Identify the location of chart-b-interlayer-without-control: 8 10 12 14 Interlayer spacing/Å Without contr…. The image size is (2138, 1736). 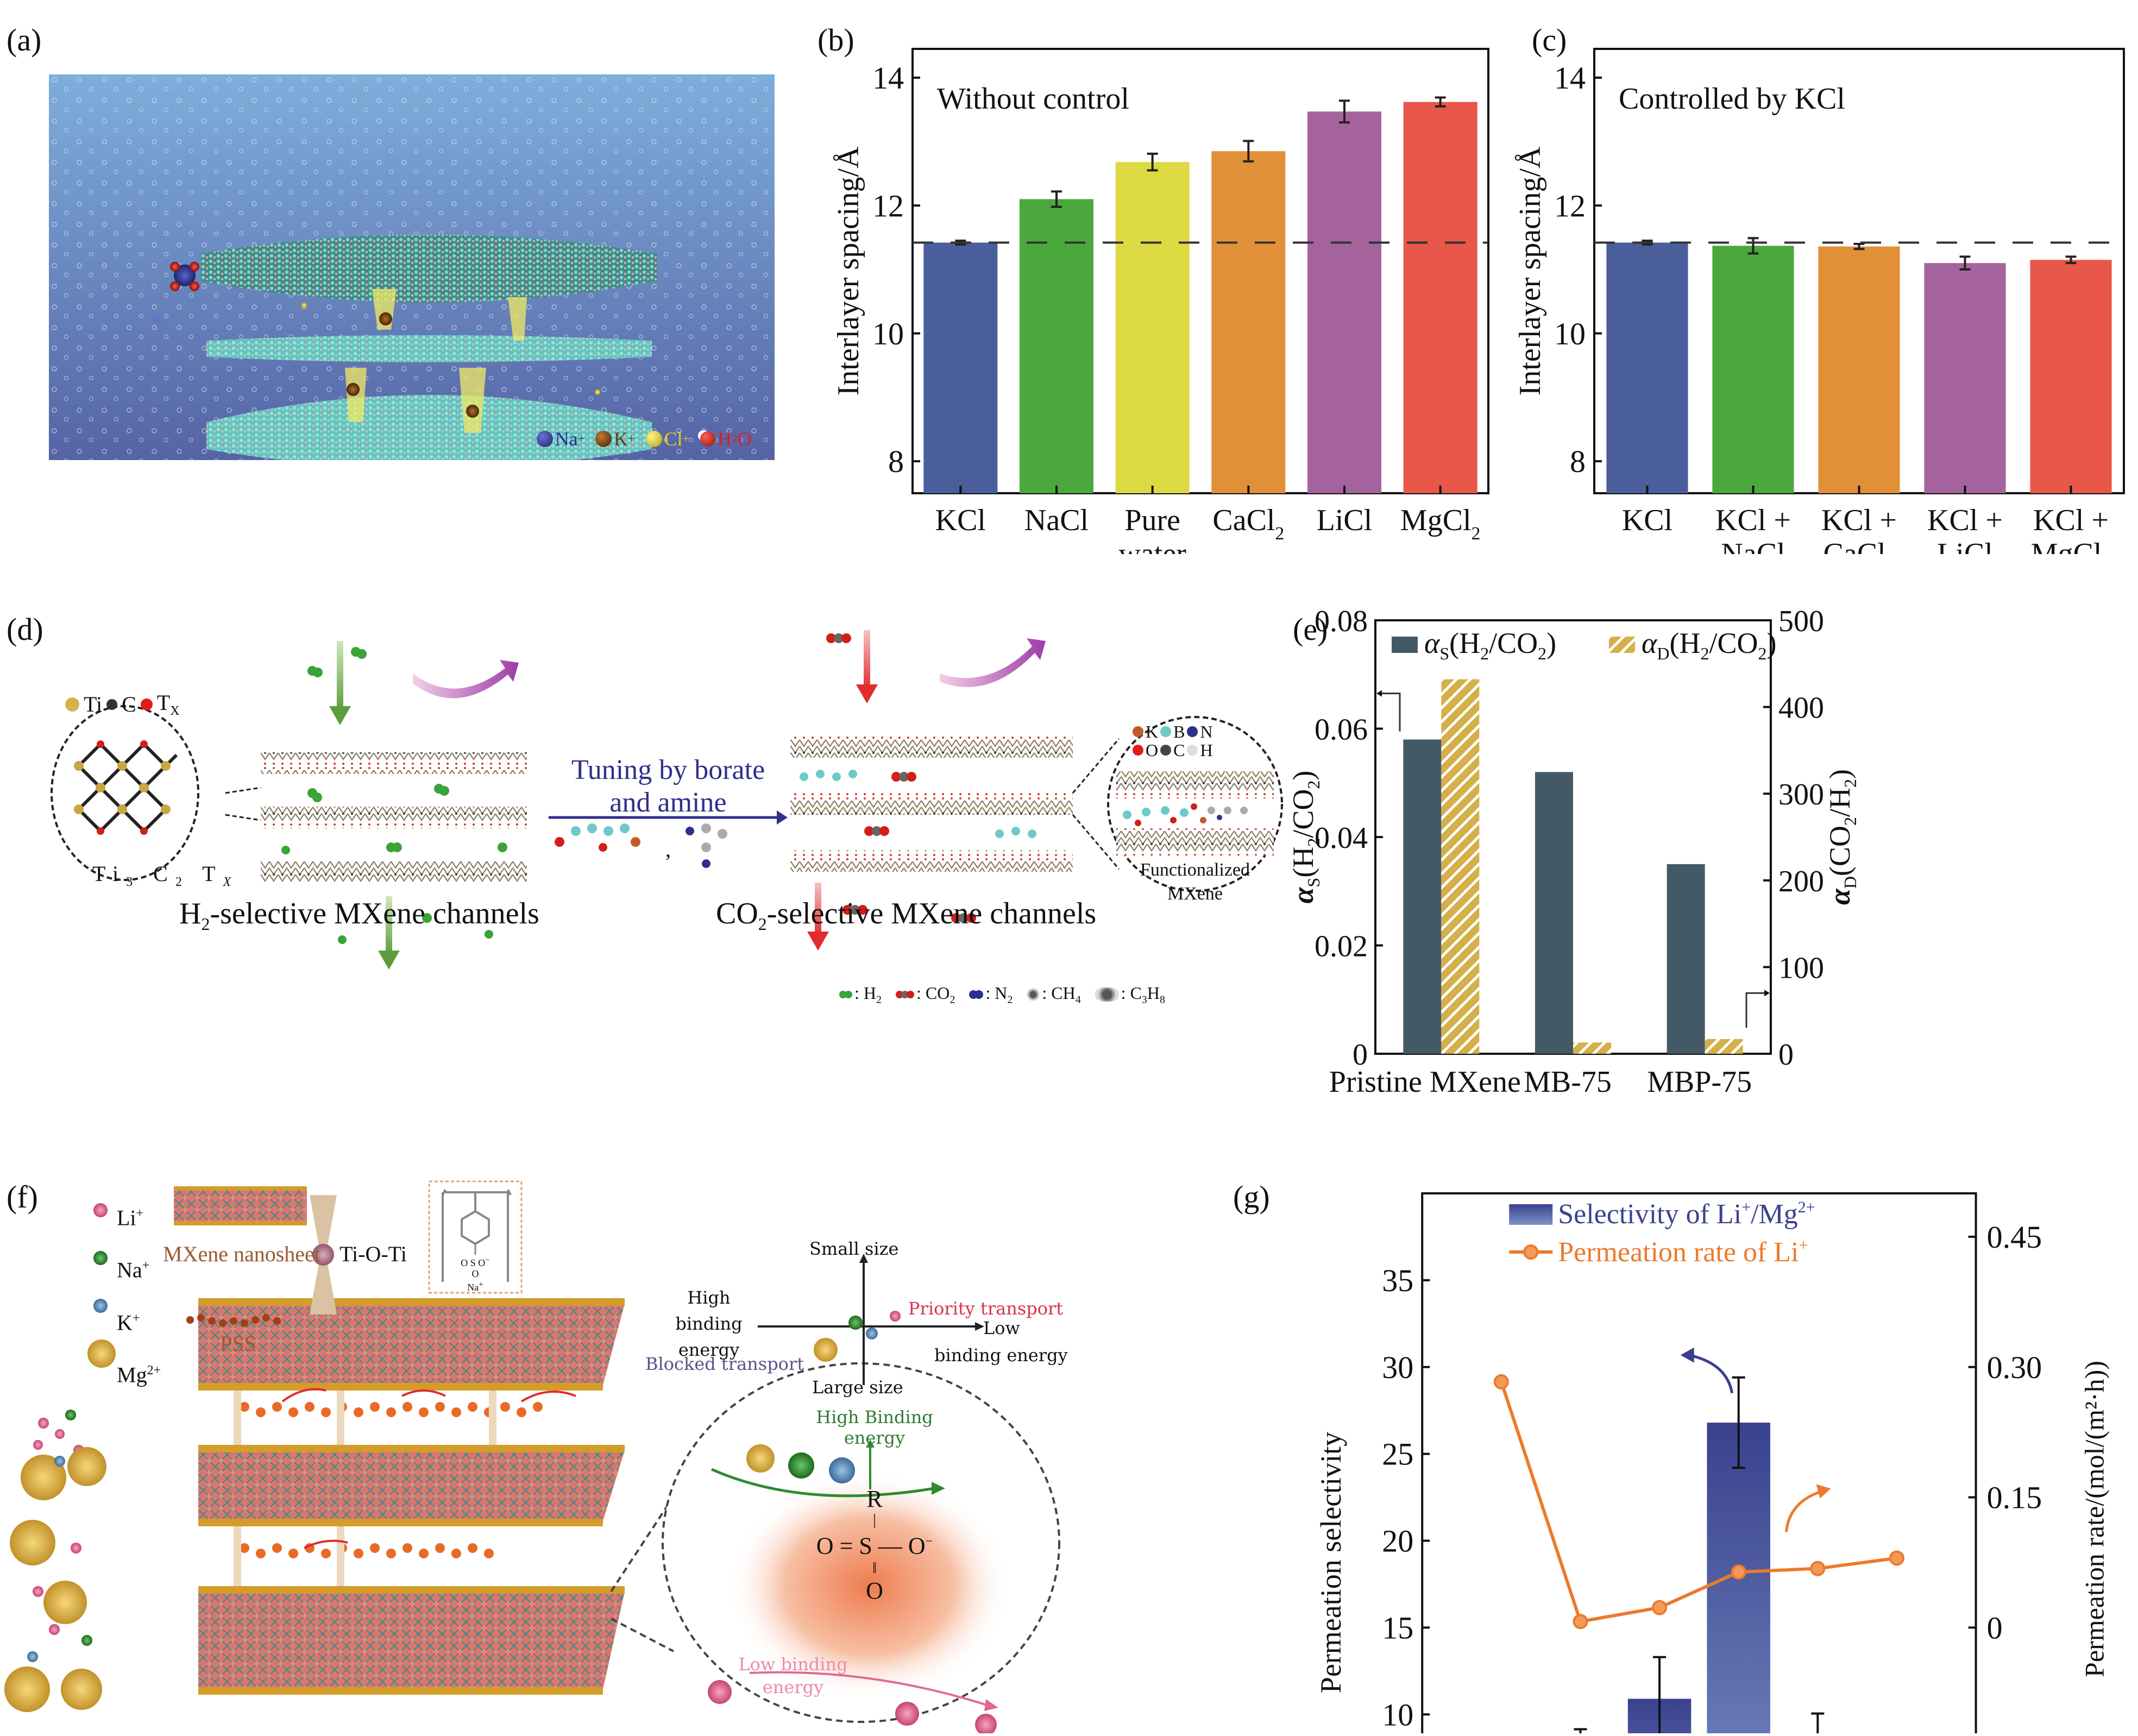
(1160, 301).